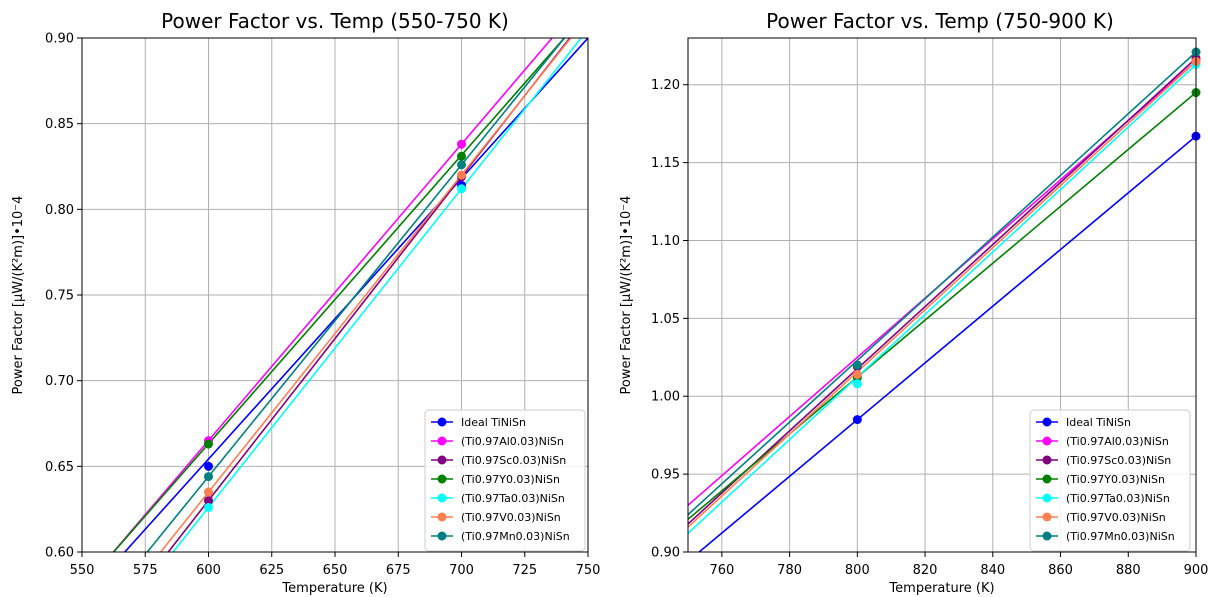 This screenshot has width=1208, height=597. Describe the element at coordinates (59, 553) in the screenshot. I see `y-tick-label: 0.60` at that location.